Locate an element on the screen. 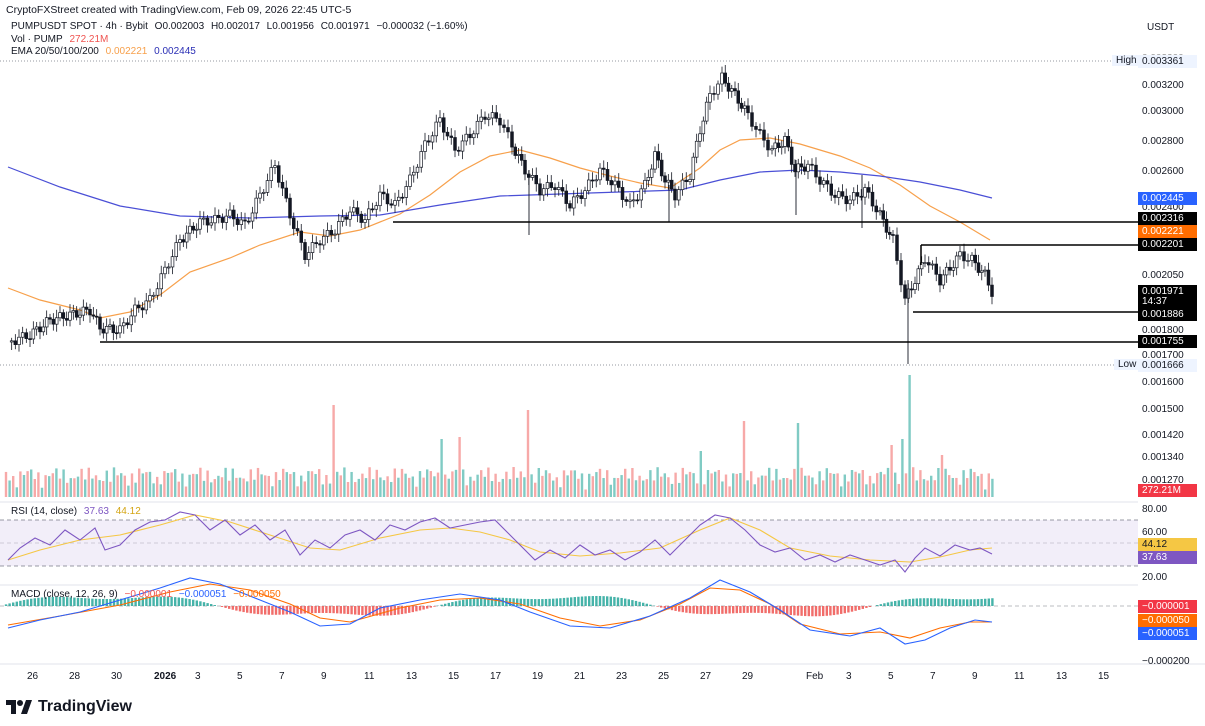  symbol-name: PUMPUSDT SPOT · 4h · Bybit is located at coordinates (79, 26).